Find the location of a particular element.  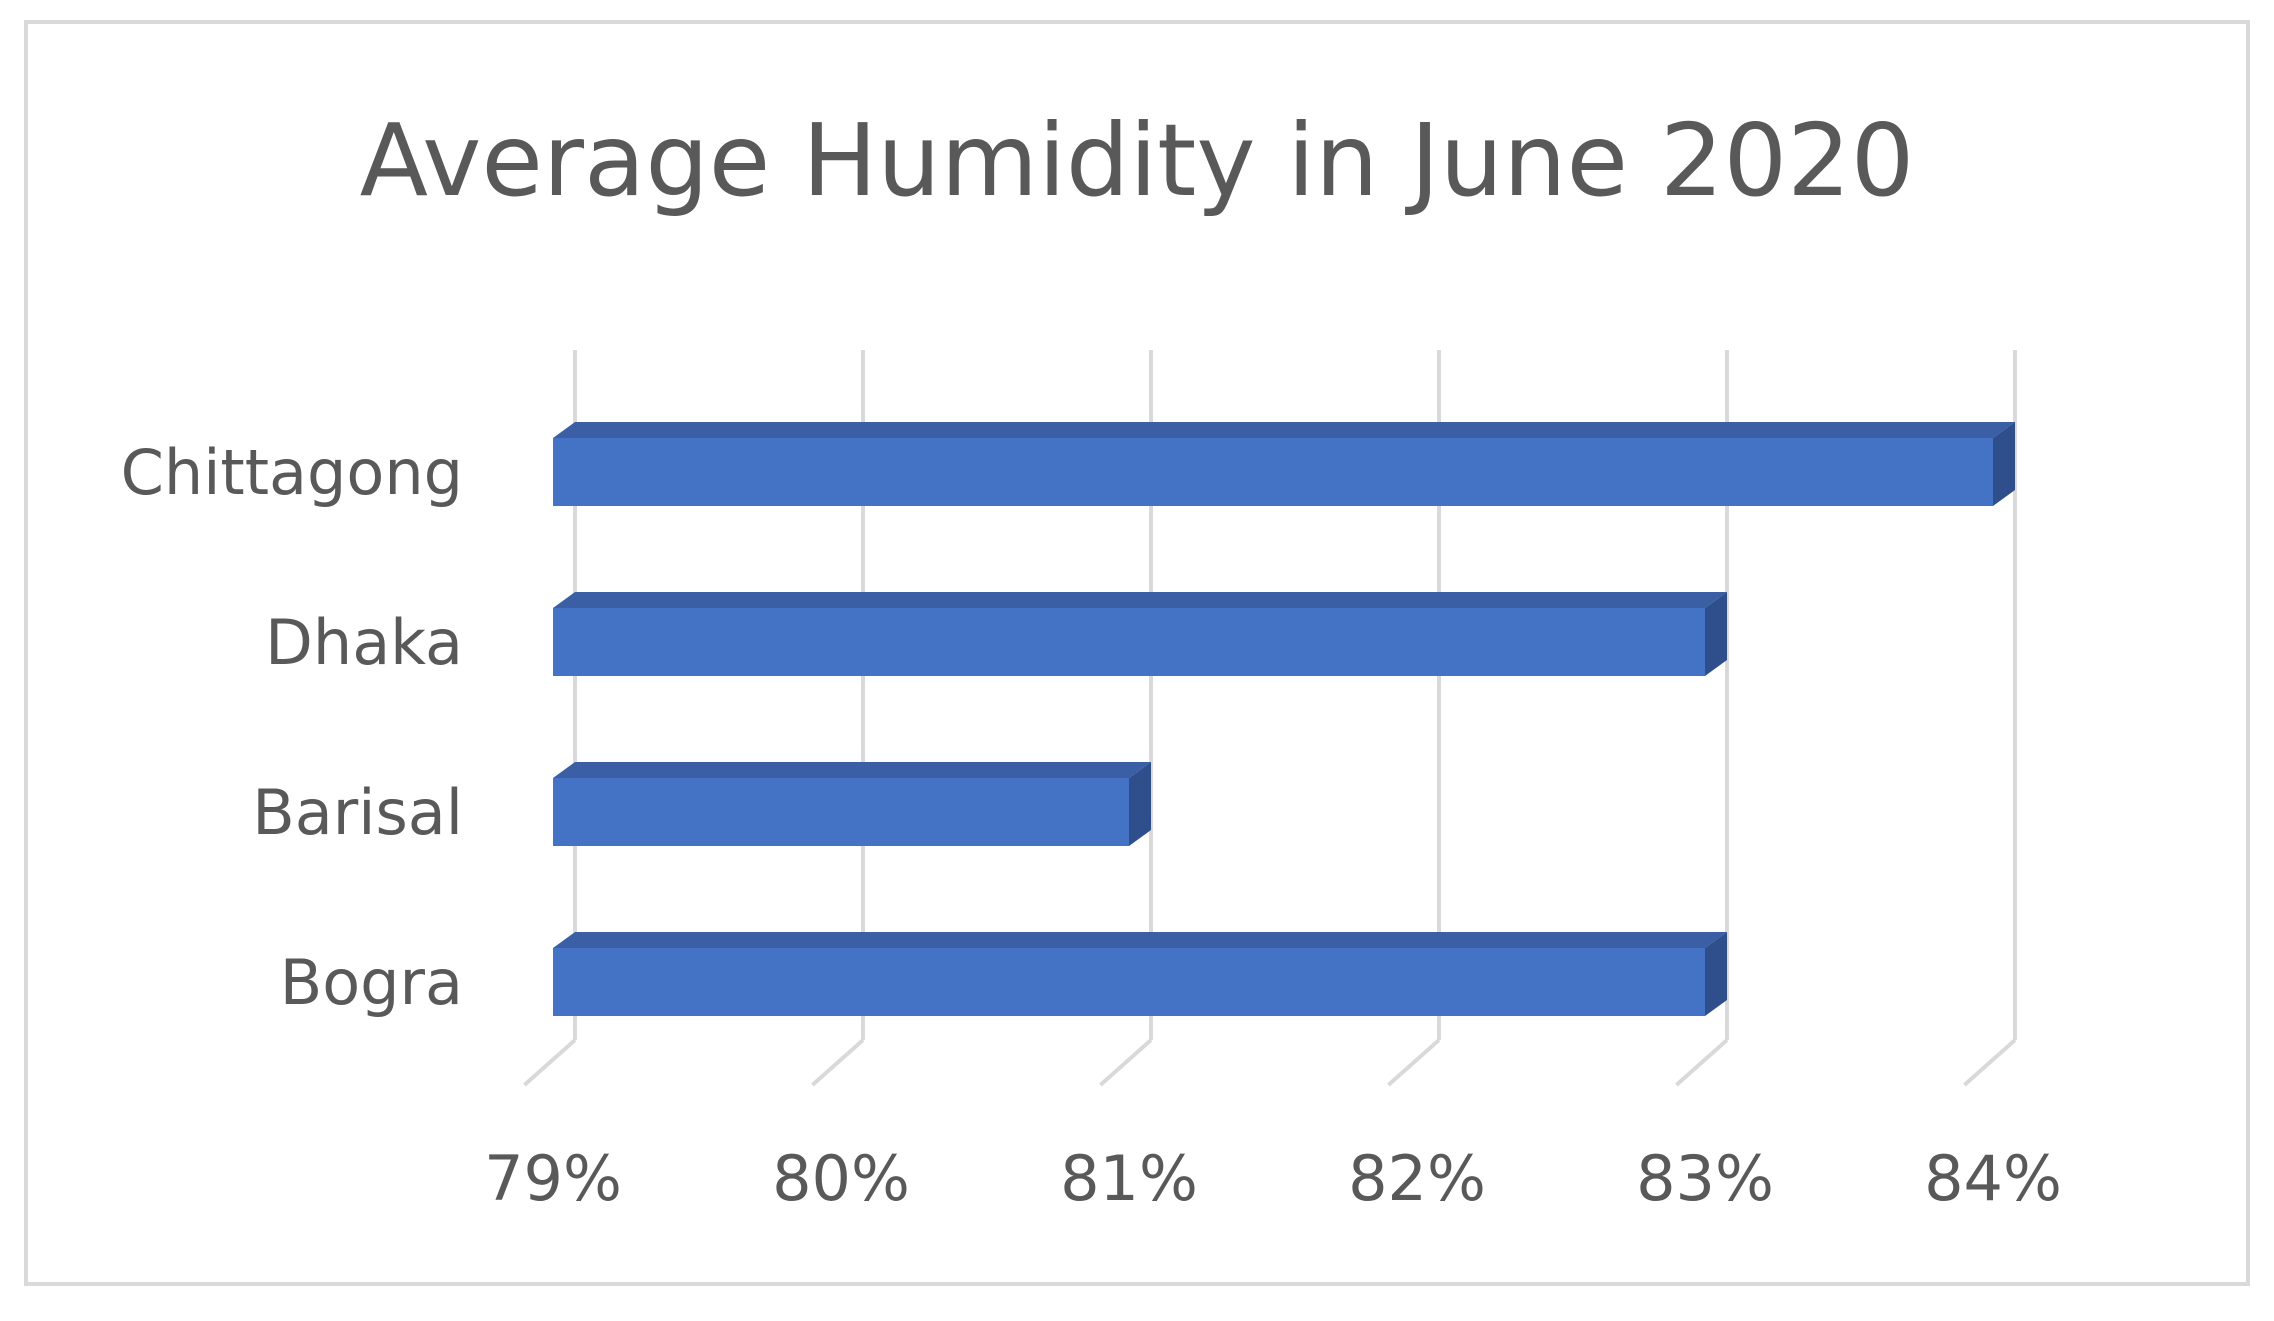

x-tick-label: 82% is located at coordinates (1417, 1178).